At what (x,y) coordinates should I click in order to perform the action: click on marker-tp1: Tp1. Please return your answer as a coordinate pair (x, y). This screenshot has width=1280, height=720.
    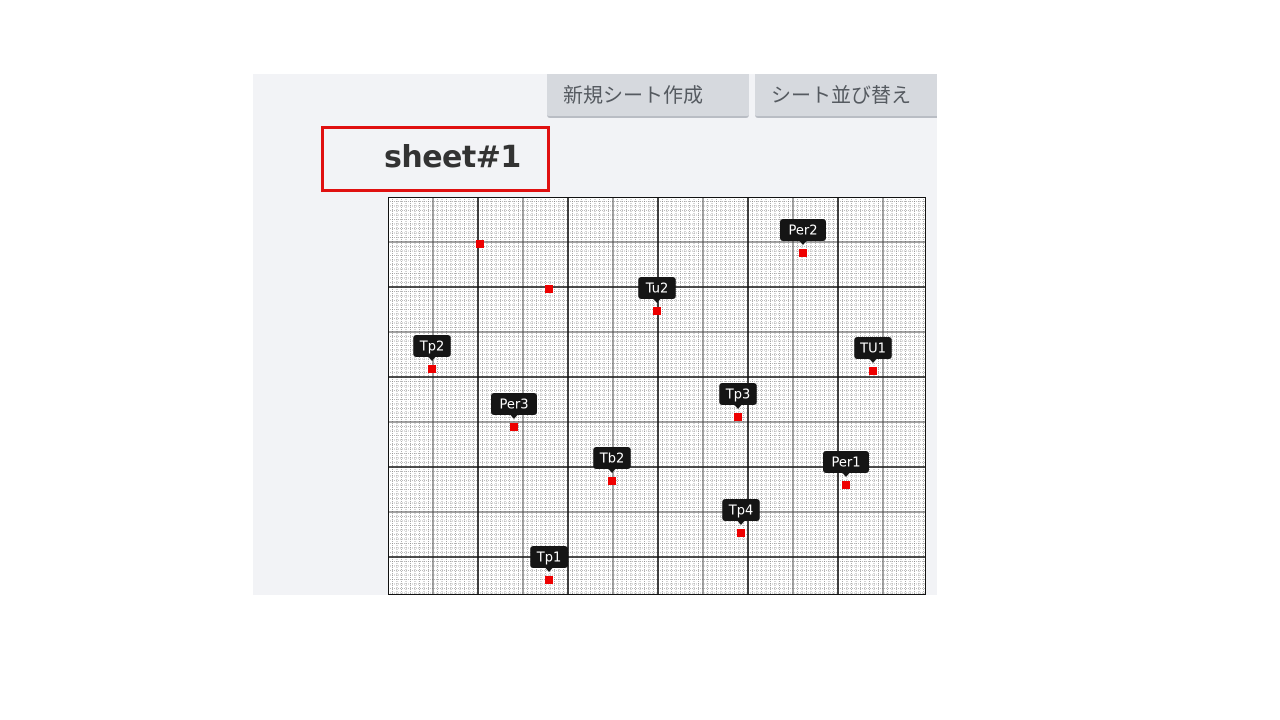
    Looking at the image, I should click on (549, 565).